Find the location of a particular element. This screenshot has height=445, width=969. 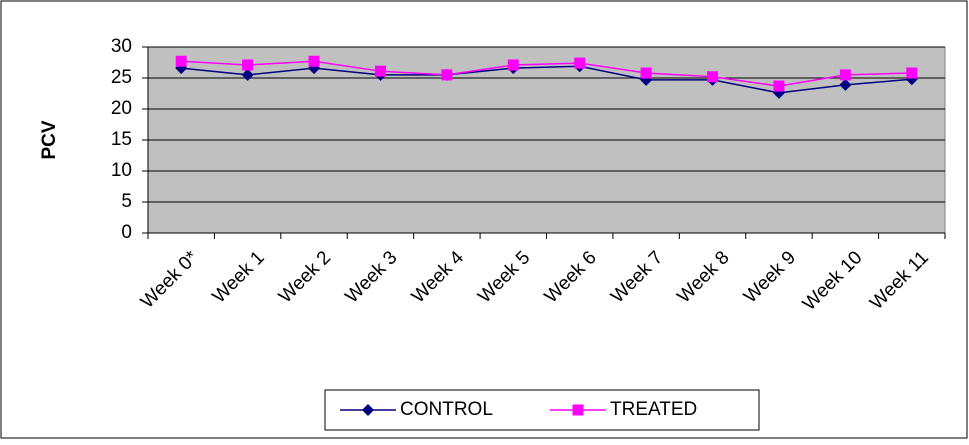

y-tick-label: 0 is located at coordinates (126, 232).